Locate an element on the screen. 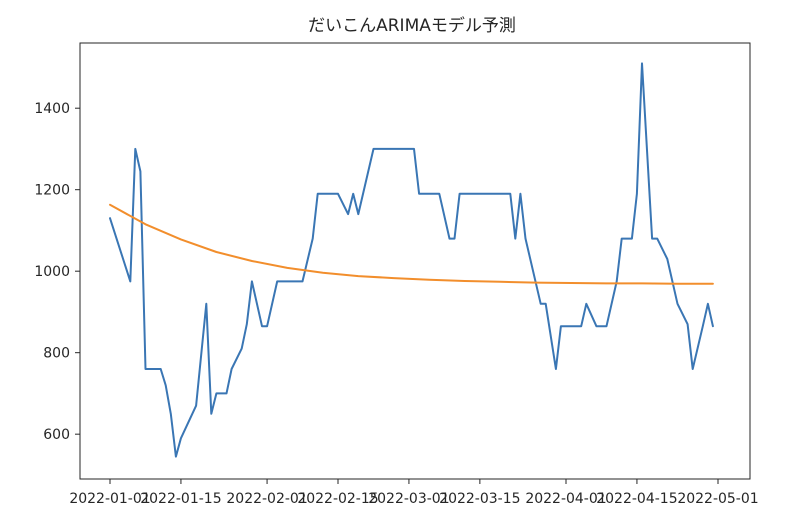  y-tick-label: 1200 is located at coordinates (52, 191).